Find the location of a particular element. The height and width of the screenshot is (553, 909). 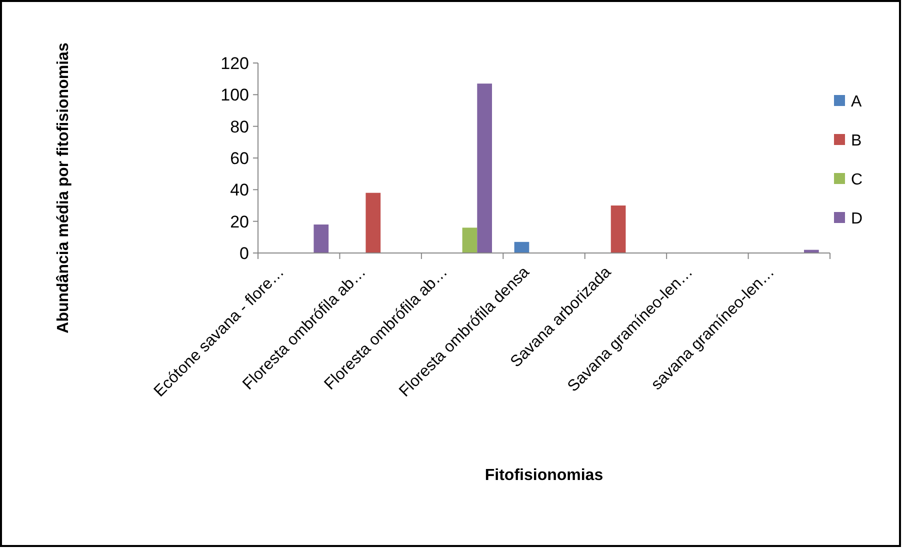

y-tick-label: 20 is located at coordinates (239, 222).